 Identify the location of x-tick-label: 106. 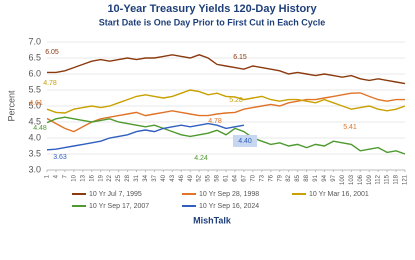
(361, 179).